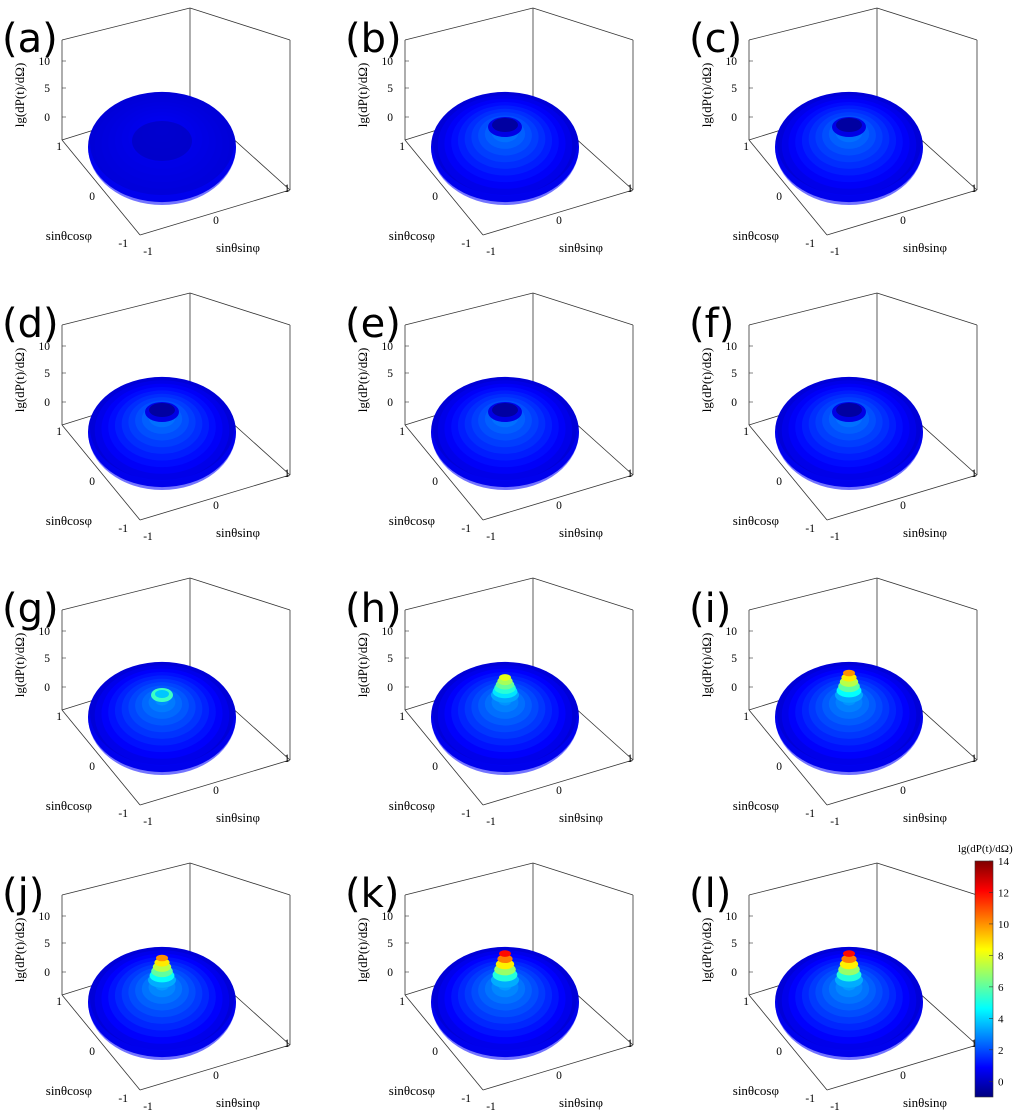  I want to click on colorbar-tick-label: 6, so click(1001, 988).